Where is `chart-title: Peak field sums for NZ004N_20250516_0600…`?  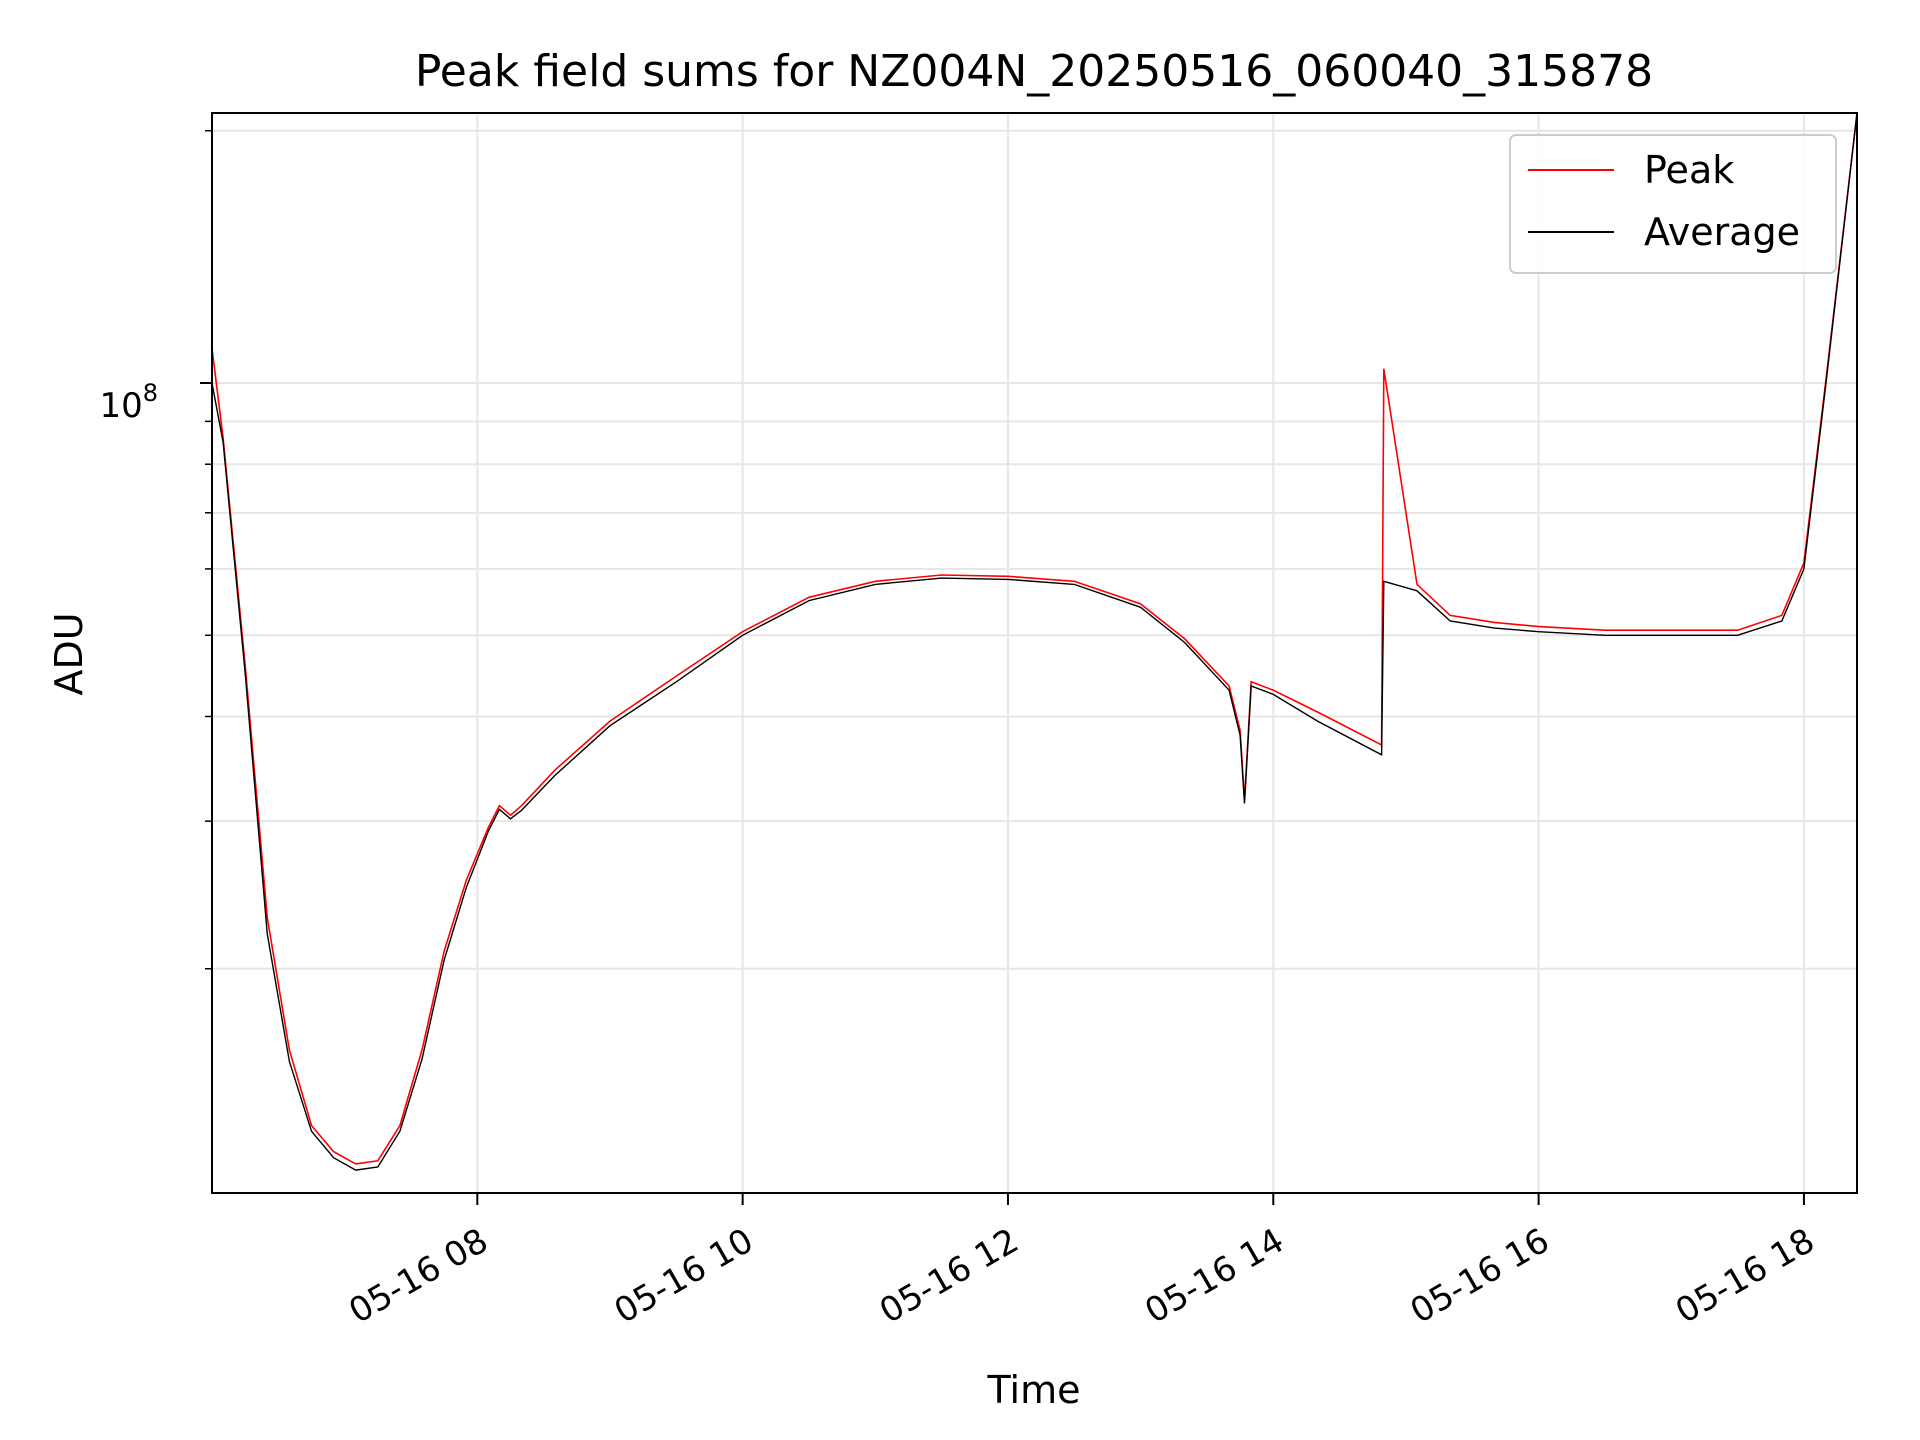 chart-title: Peak field sums for NZ004N_20250516_0600… is located at coordinates (1034, 71).